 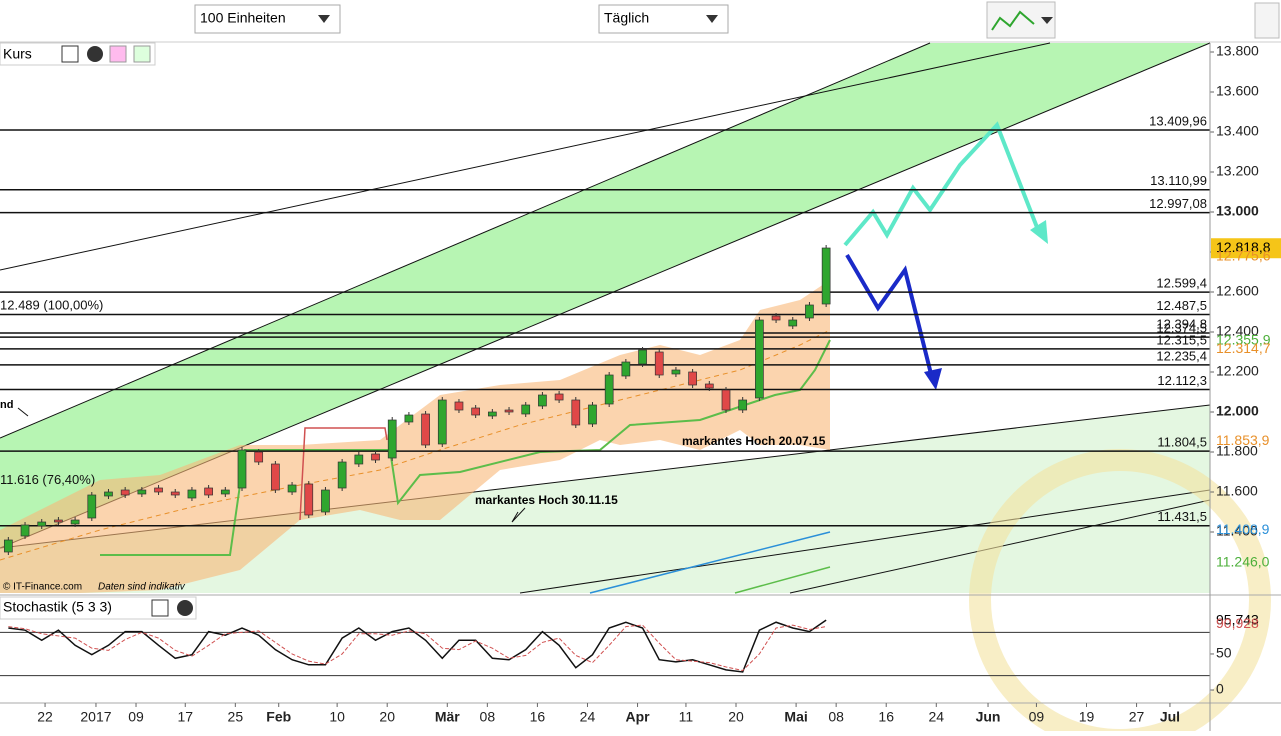 I want to click on y-tick-label: 12.400, so click(x=1237, y=331).